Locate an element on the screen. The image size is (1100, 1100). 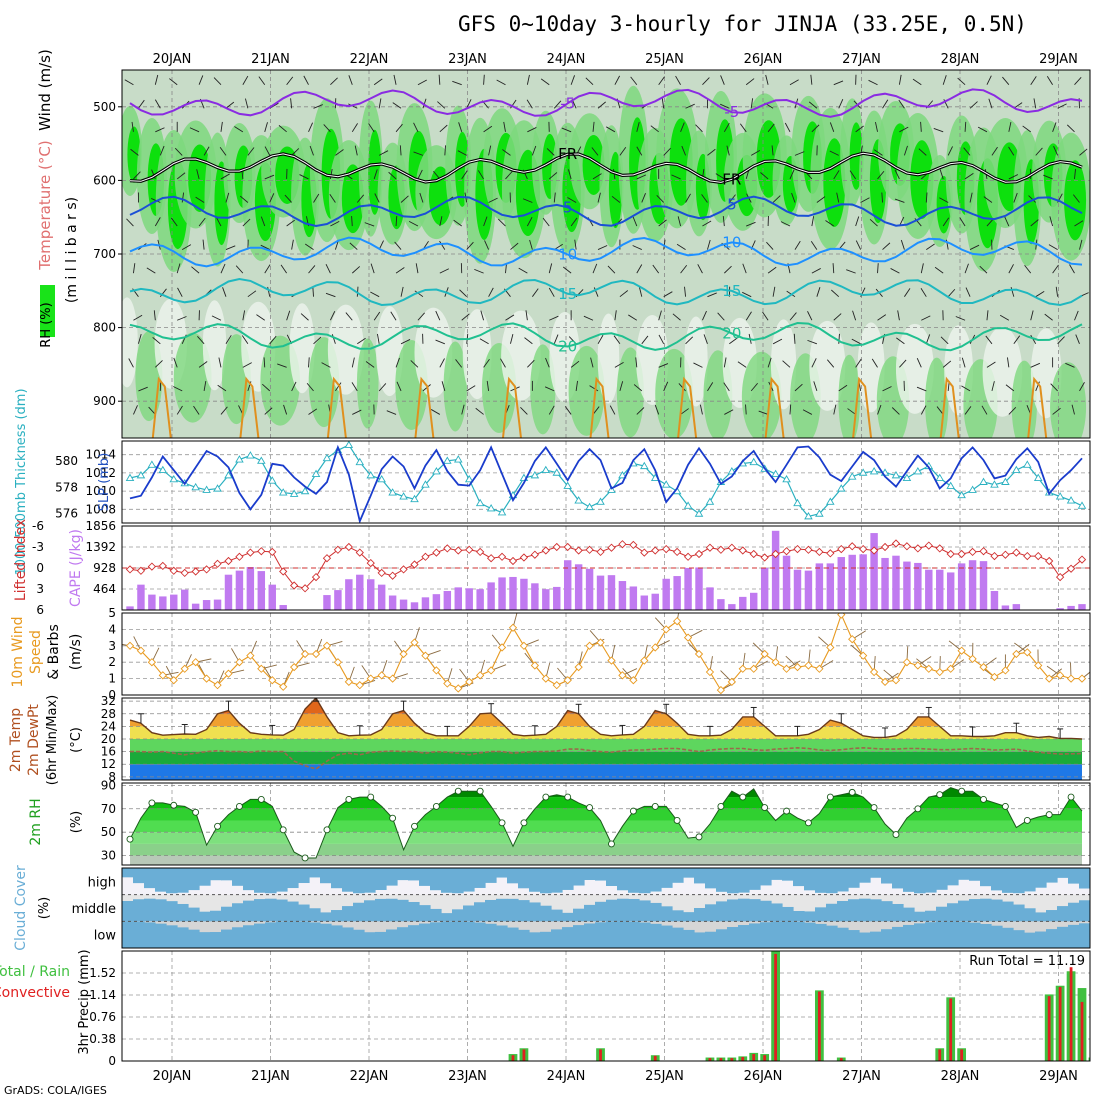
precip-total-bar is located at coordinates (1089, 1059).